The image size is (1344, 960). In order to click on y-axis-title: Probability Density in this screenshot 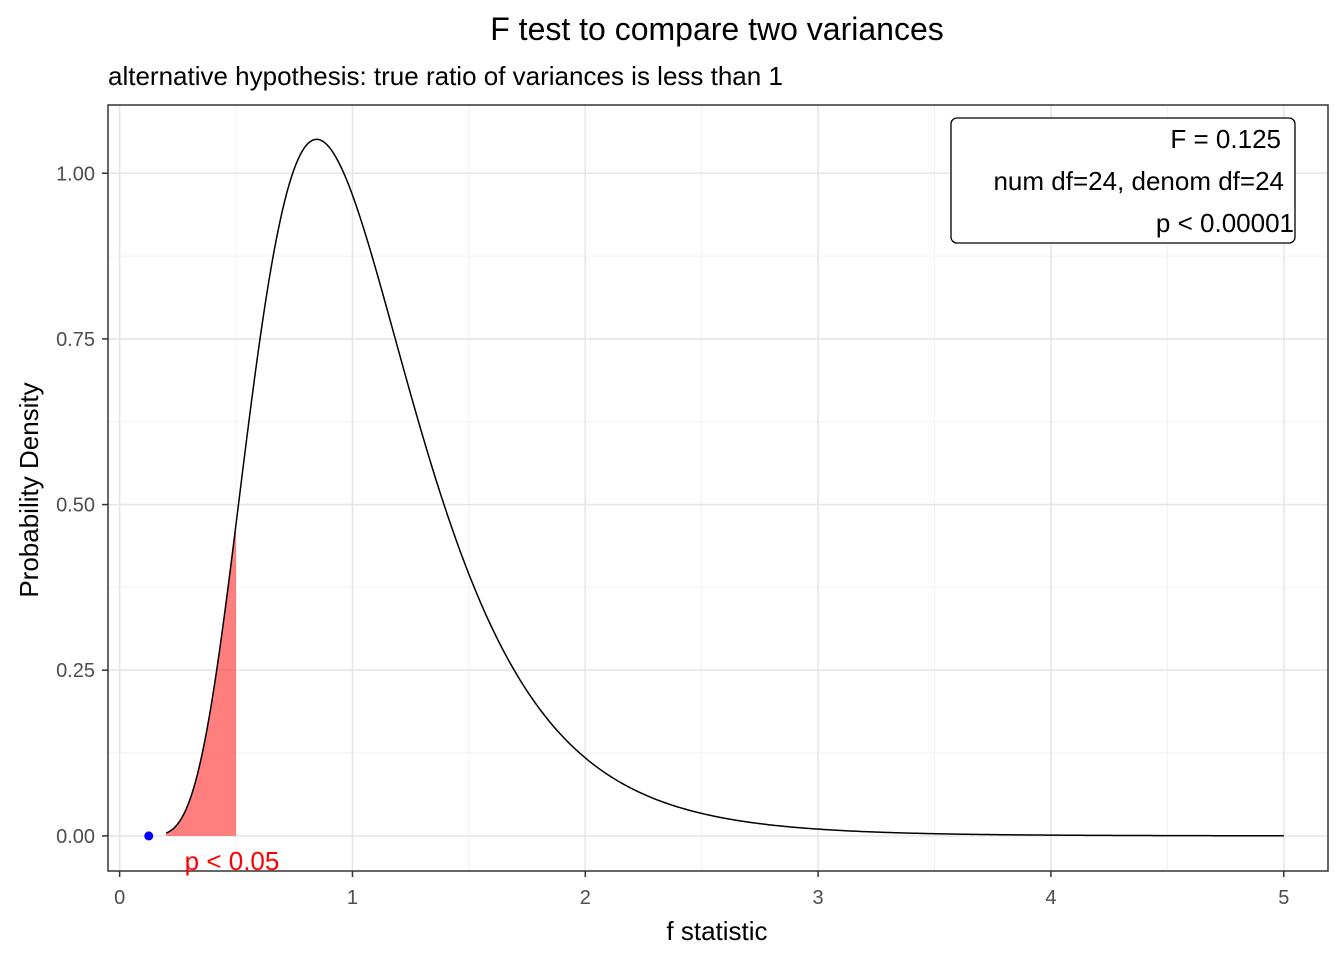, I will do `click(29, 489)`.